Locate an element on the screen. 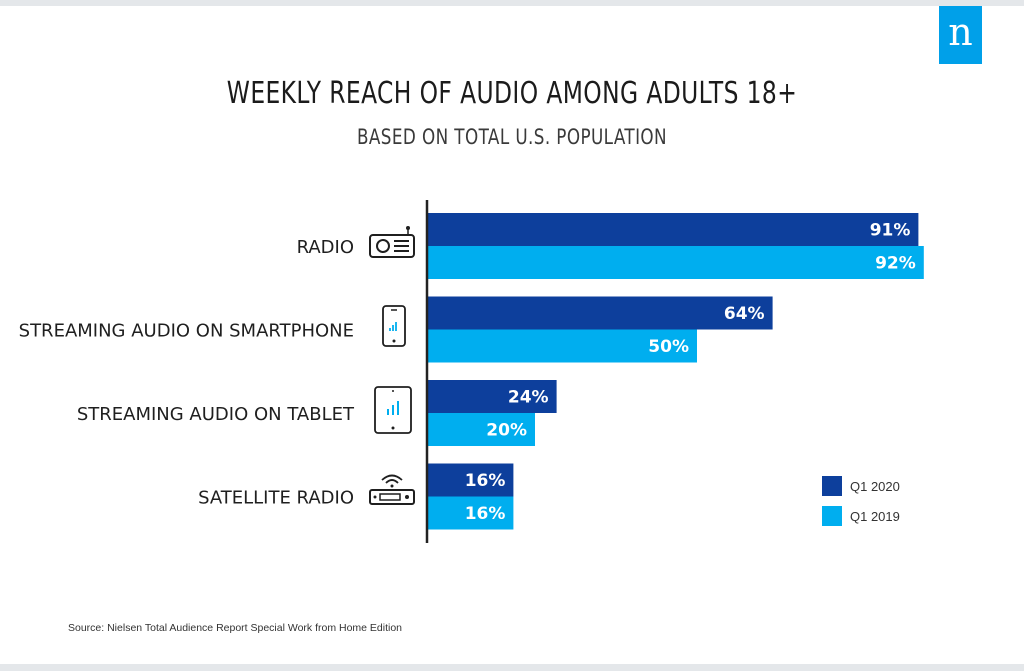  radio-icon is located at coordinates (392, 242).